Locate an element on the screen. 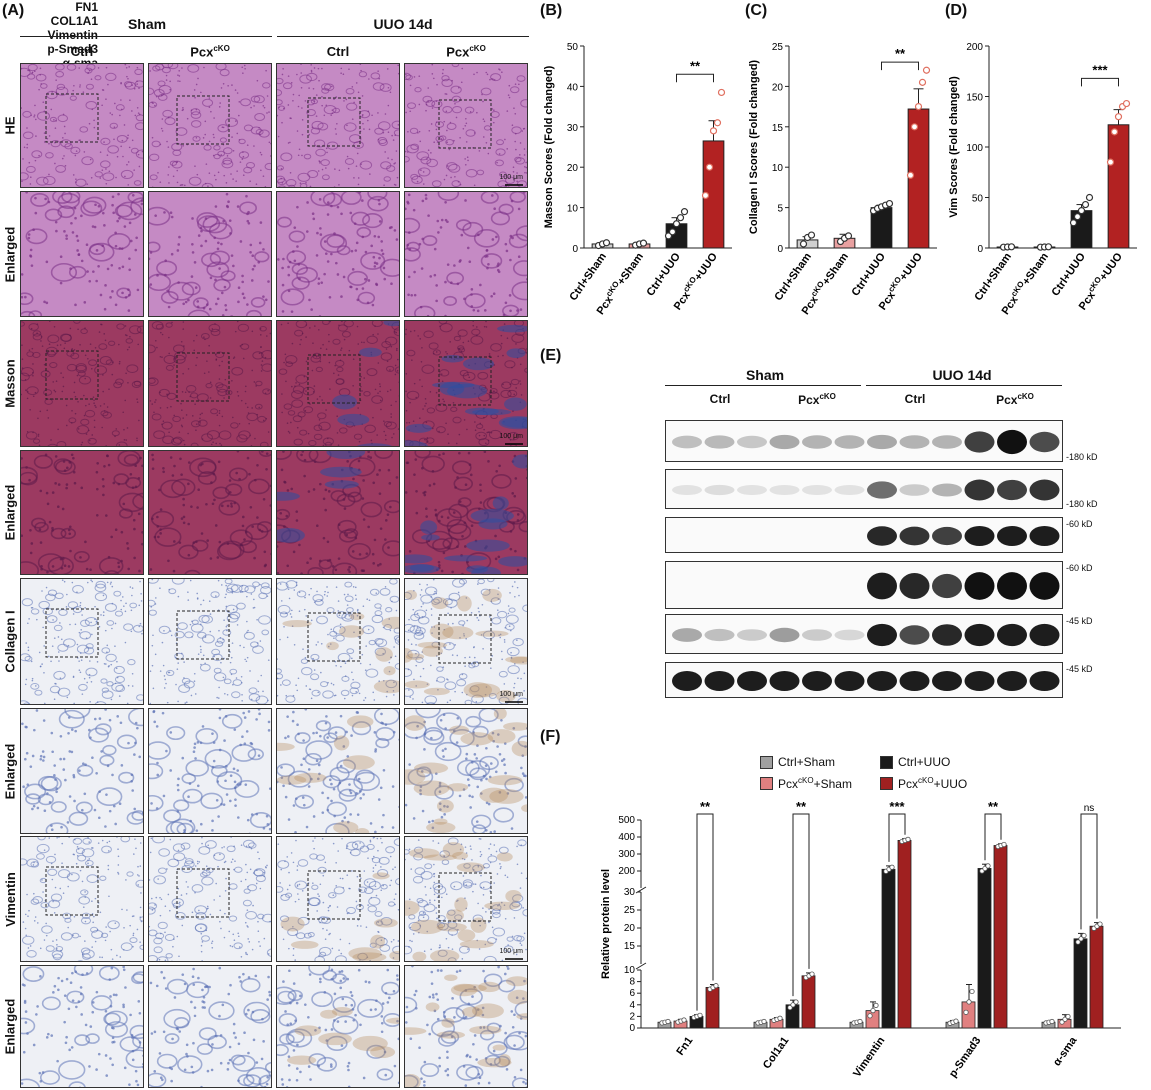 Image resolution: width=1151 pixels, height=1090 pixels. category-label: p-Smad3 is located at coordinates (965, 1057).